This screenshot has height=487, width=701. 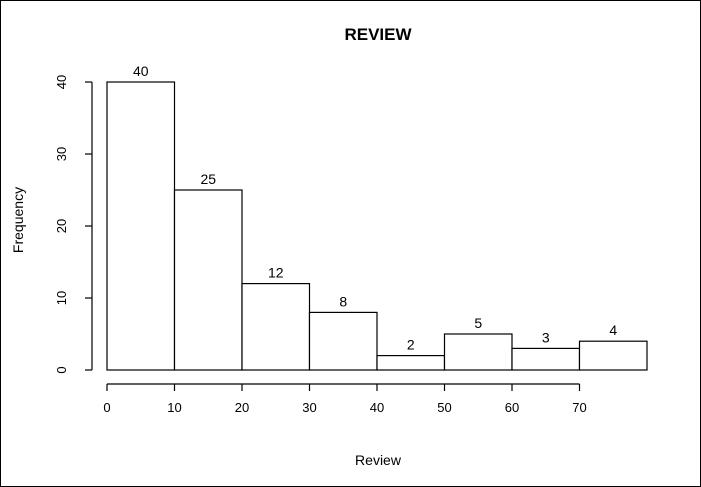 I want to click on bar-value-label: 12, so click(x=276, y=273).